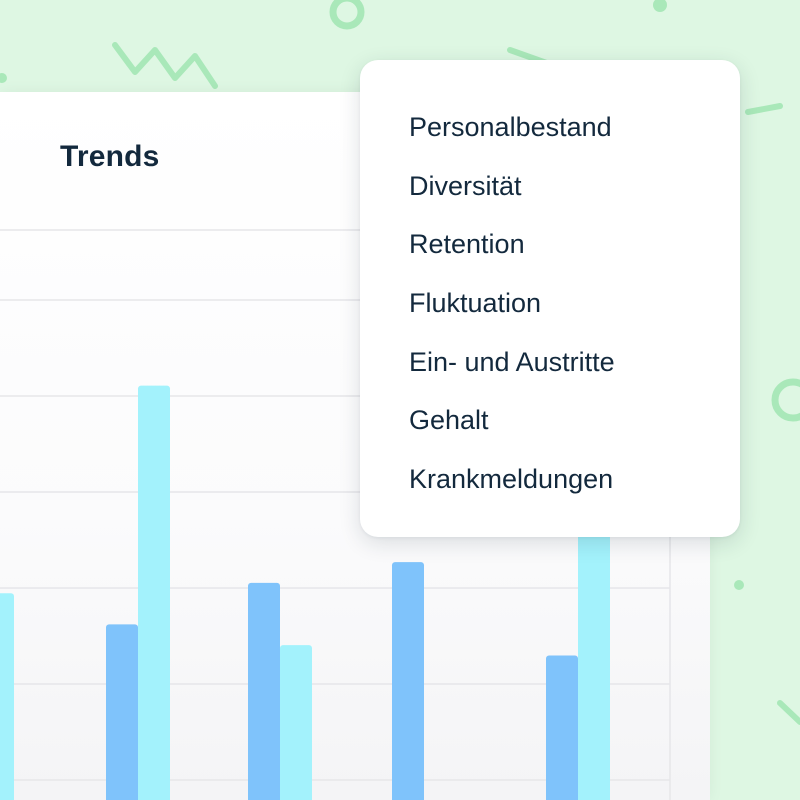 This screenshot has height=800, width=800. I want to click on menu-item: Fluktuation, so click(475, 303).